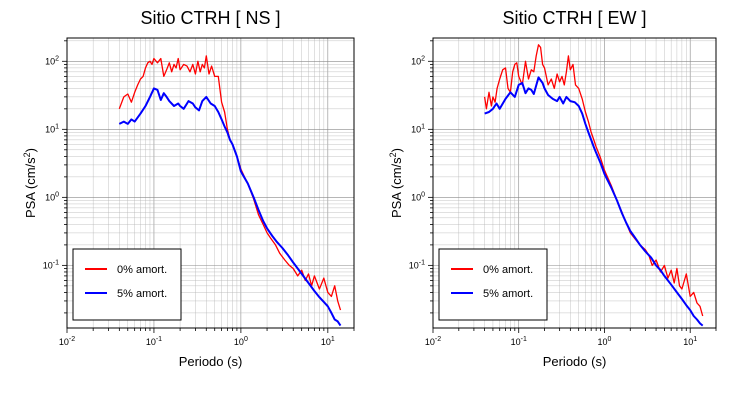  Describe the element at coordinates (210, 18) in the screenshot. I see `chart-title: Sitio CTRH [ NS ]` at that location.